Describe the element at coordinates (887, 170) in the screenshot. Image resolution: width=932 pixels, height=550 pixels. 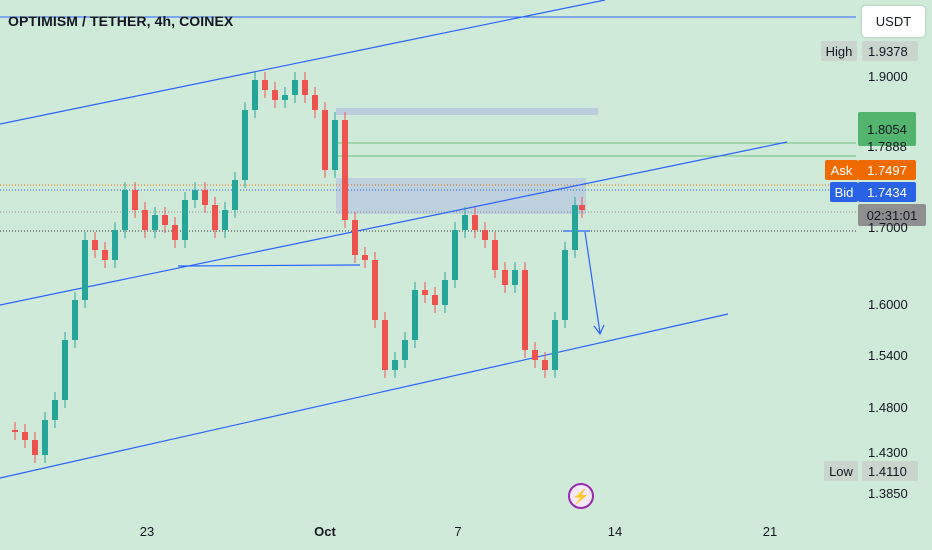
I see `ask-value: 1.7497` at that location.